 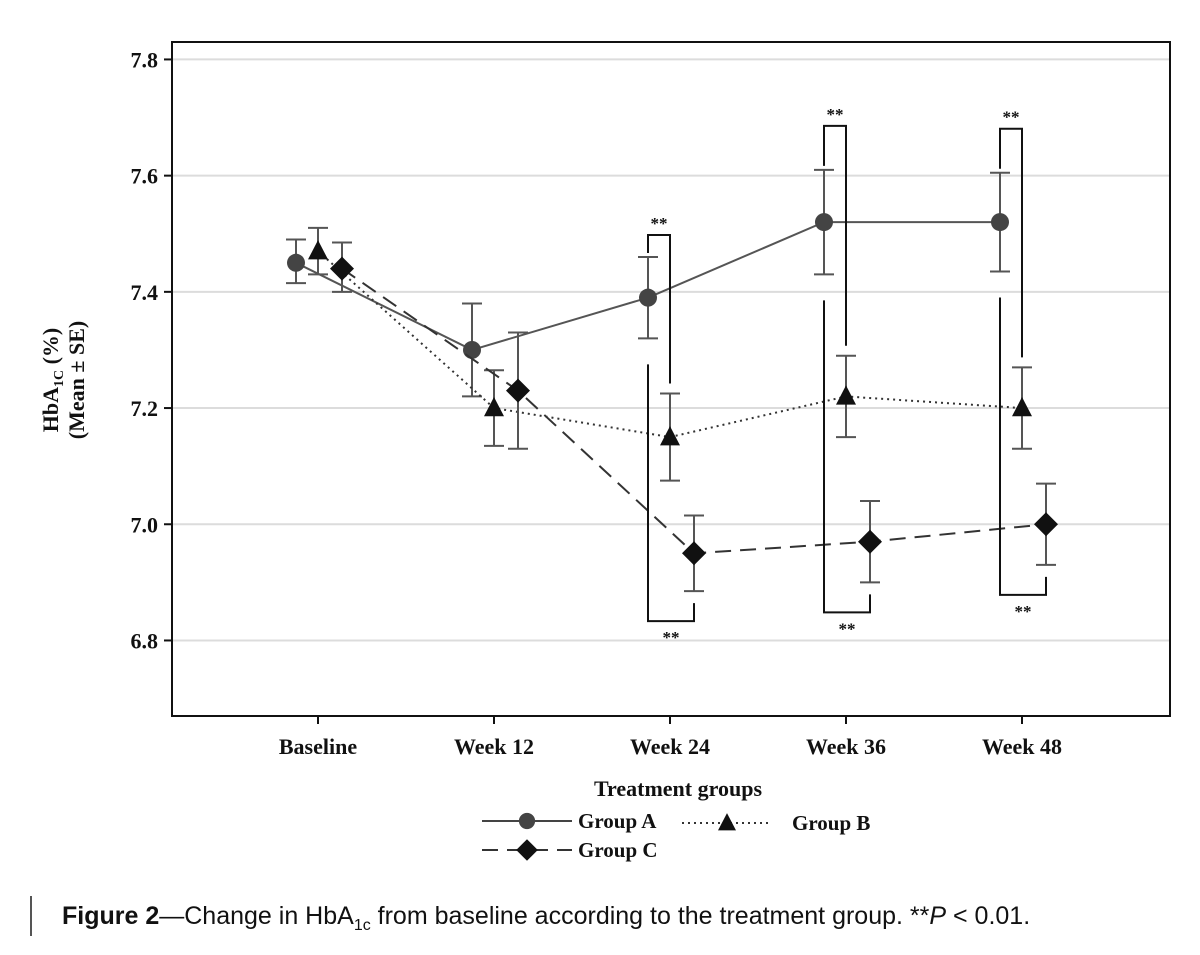 I want to click on y-axis-title: HbA1C (%) (Mean ± SE), so click(x=63, y=380).